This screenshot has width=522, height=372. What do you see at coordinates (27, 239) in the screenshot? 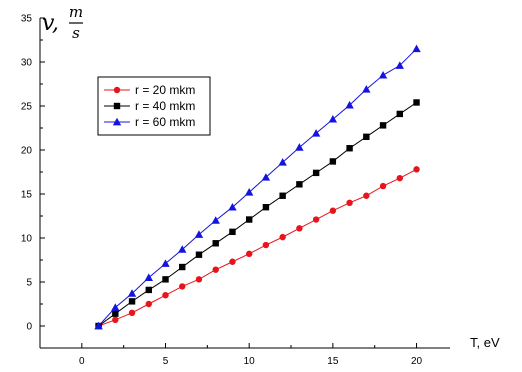
I see `y-tick-label: 10` at bounding box center [27, 239].